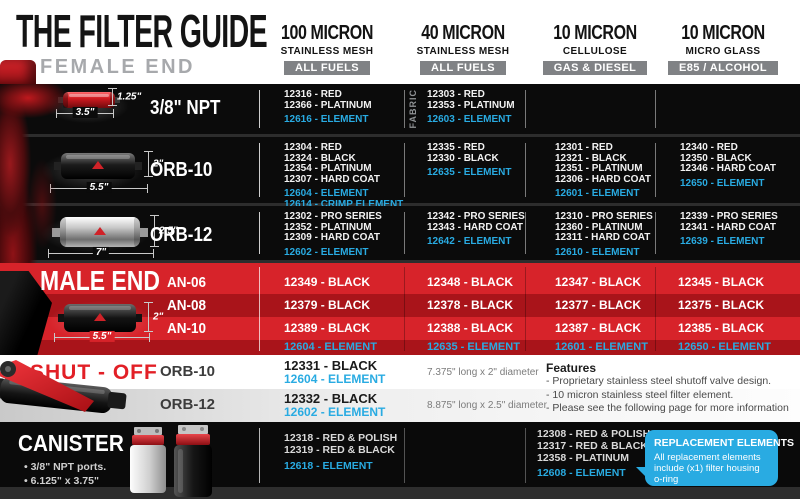 The width and height of the screenshot is (800, 499). I want to click on column-header-10-micron-micro-glass: 10 MICRON MICRO GLASS E85 / ALCOHOL, so click(723, 49).